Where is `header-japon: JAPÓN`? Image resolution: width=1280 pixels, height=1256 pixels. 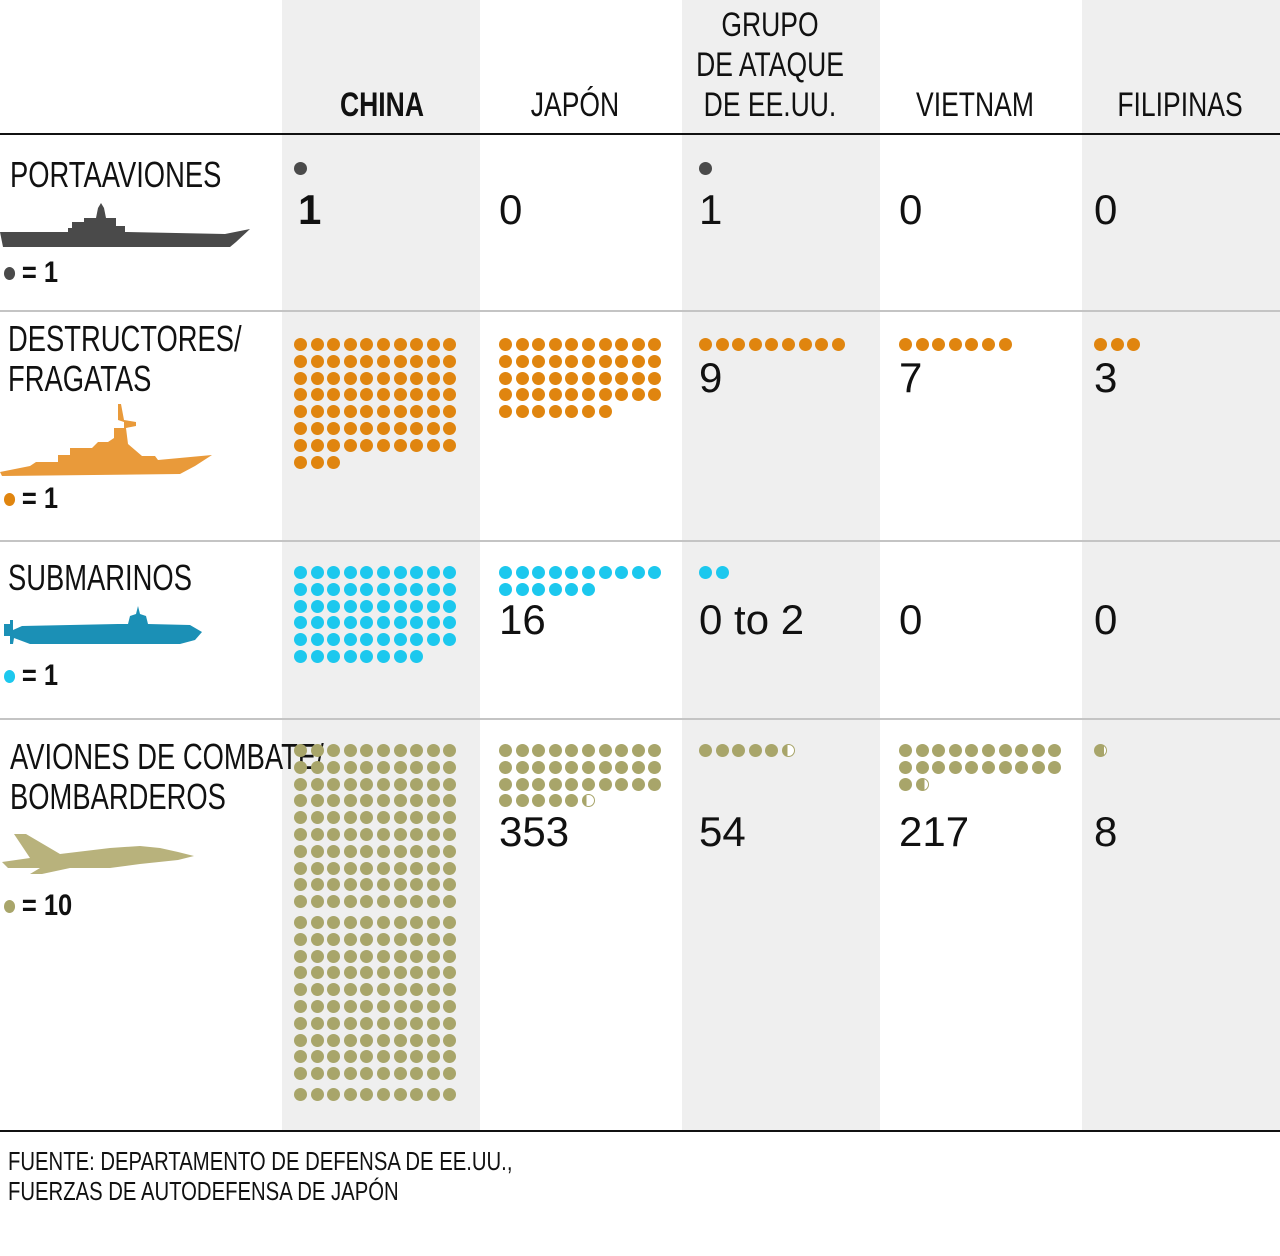 header-japon: JAPÓN is located at coordinates (575, 105).